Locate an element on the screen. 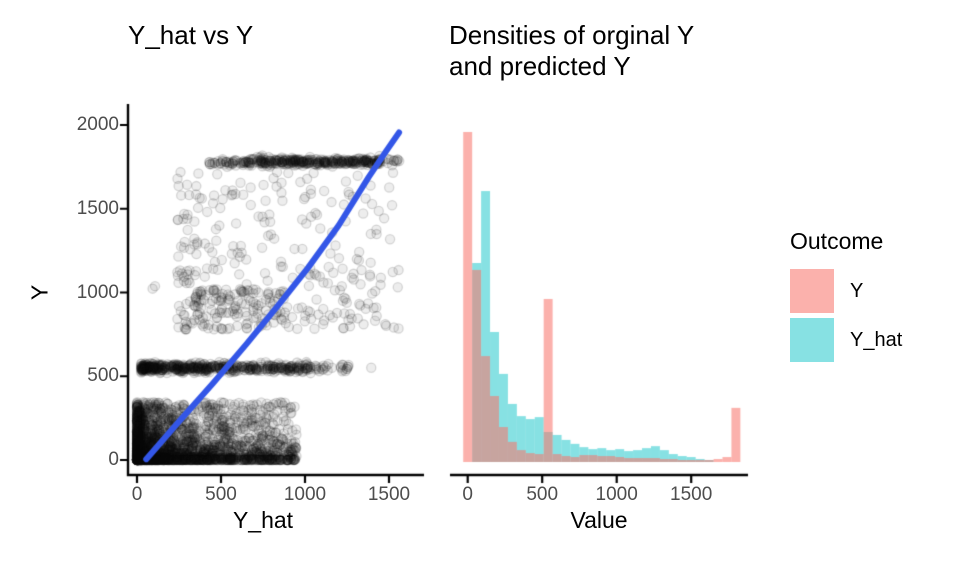 The image size is (960, 576). legend-swatch-yhat is located at coordinates (812, 340).